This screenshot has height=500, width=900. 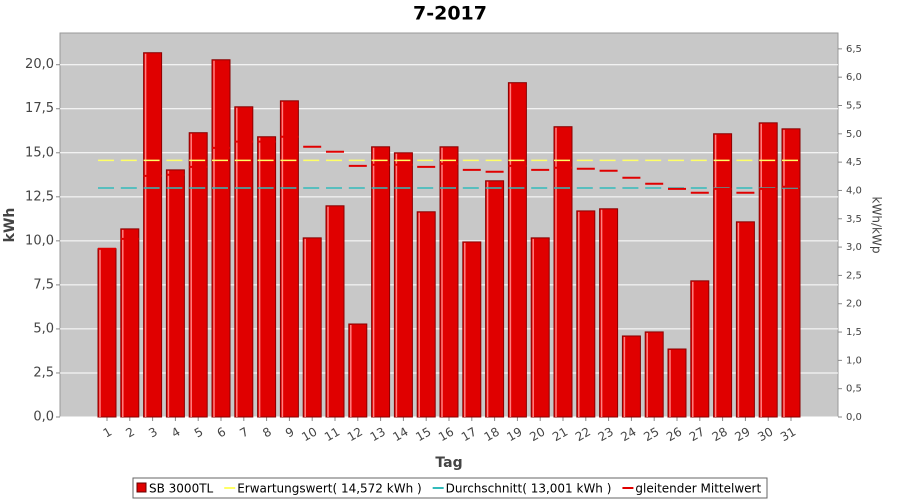 I want to click on x-tick-label: 23, so click(x=606, y=435).